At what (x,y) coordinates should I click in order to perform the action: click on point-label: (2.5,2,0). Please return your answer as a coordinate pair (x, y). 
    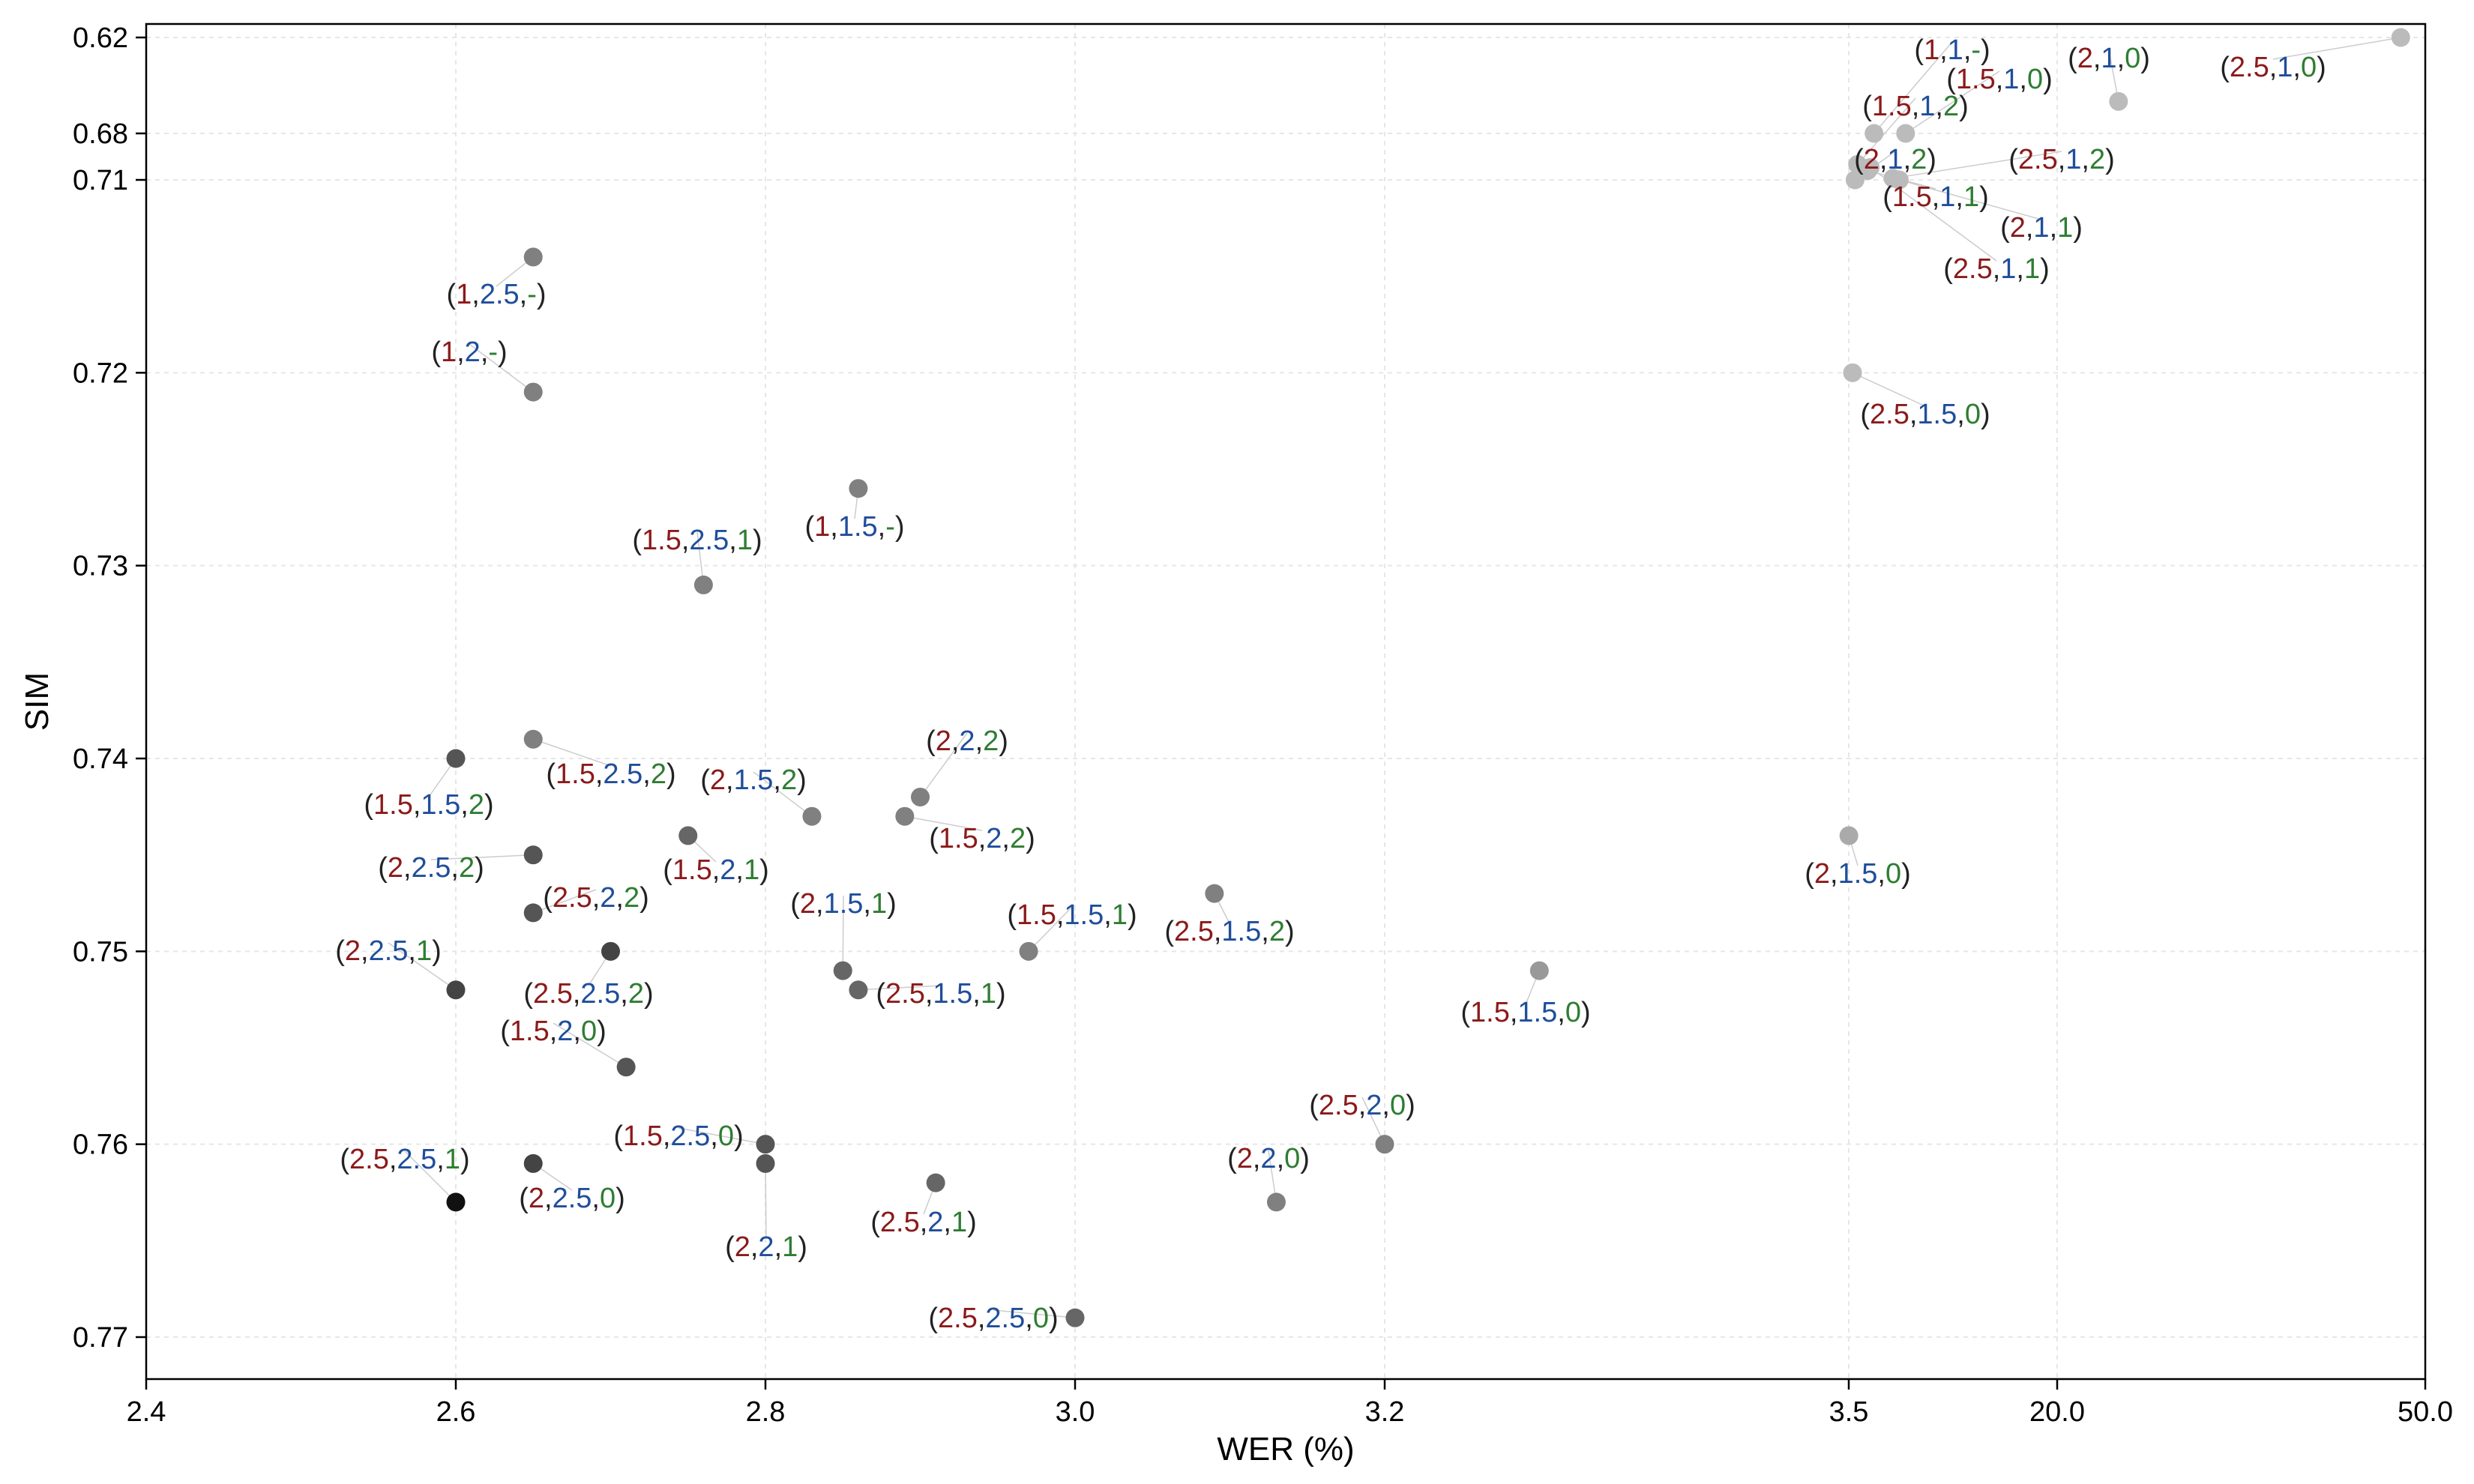
    Looking at the image, I should click on (1362, 1106).